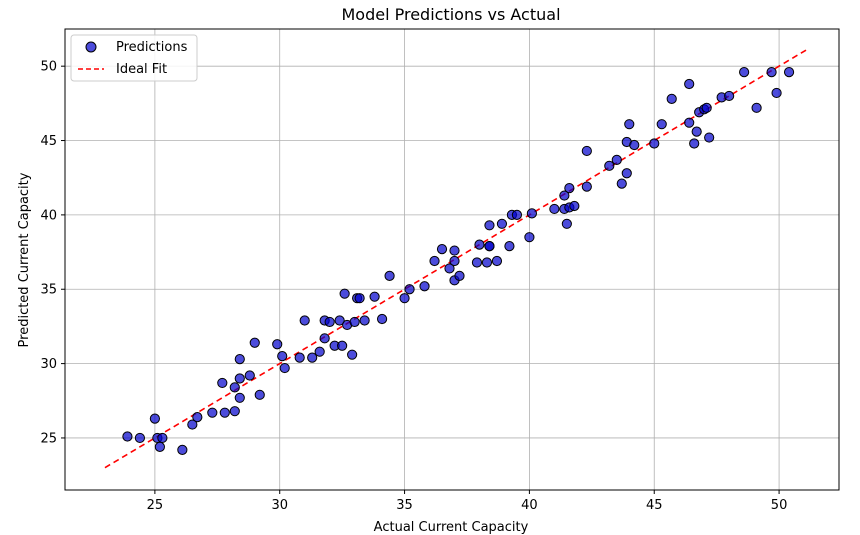 The image size is (860, 535). I want to click on legend-label-predictions: Predictions, so click(152, 47).